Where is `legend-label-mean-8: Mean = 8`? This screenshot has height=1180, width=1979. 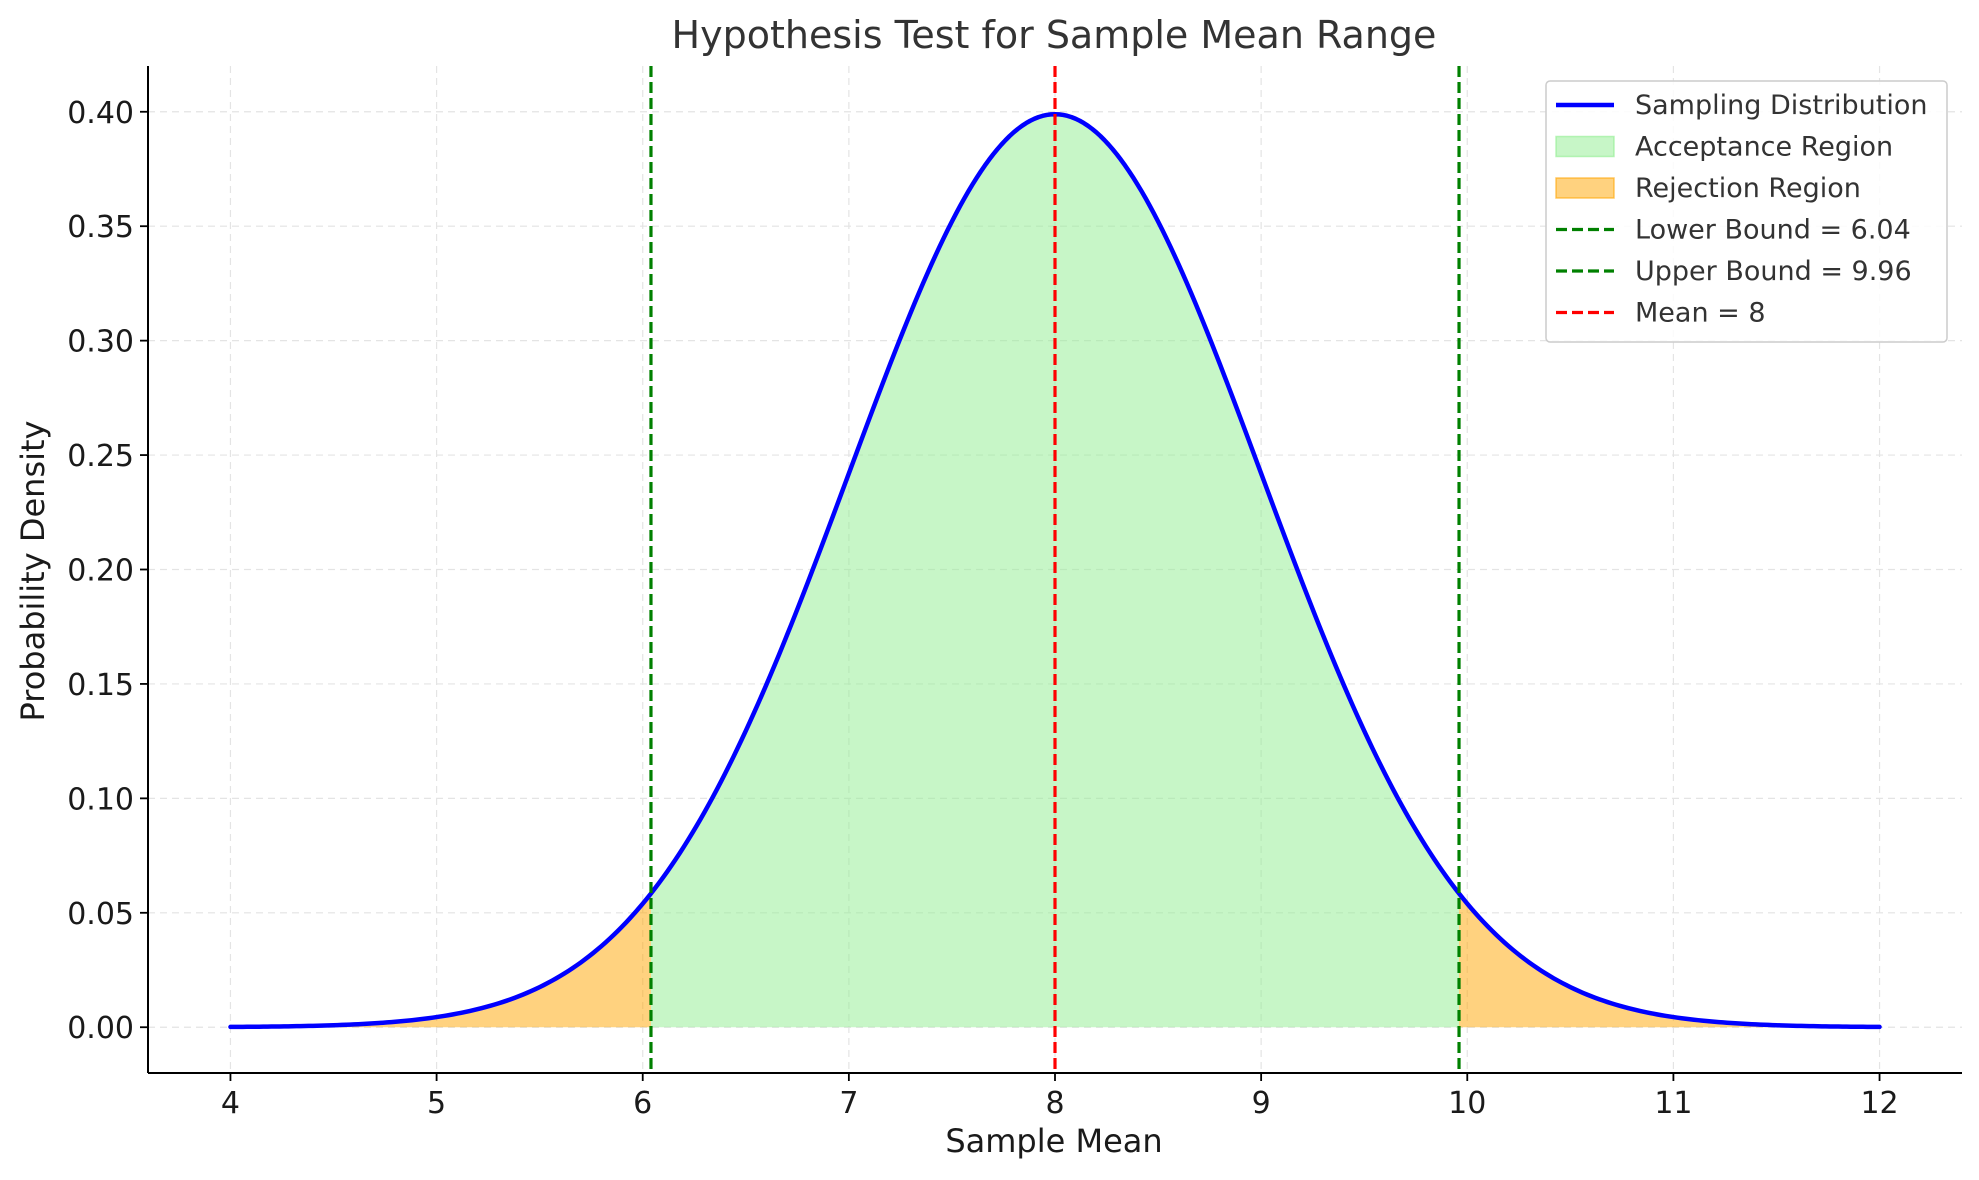
legend-label-mean-8: Mean = 8 is located at coordinates (1700, 313).